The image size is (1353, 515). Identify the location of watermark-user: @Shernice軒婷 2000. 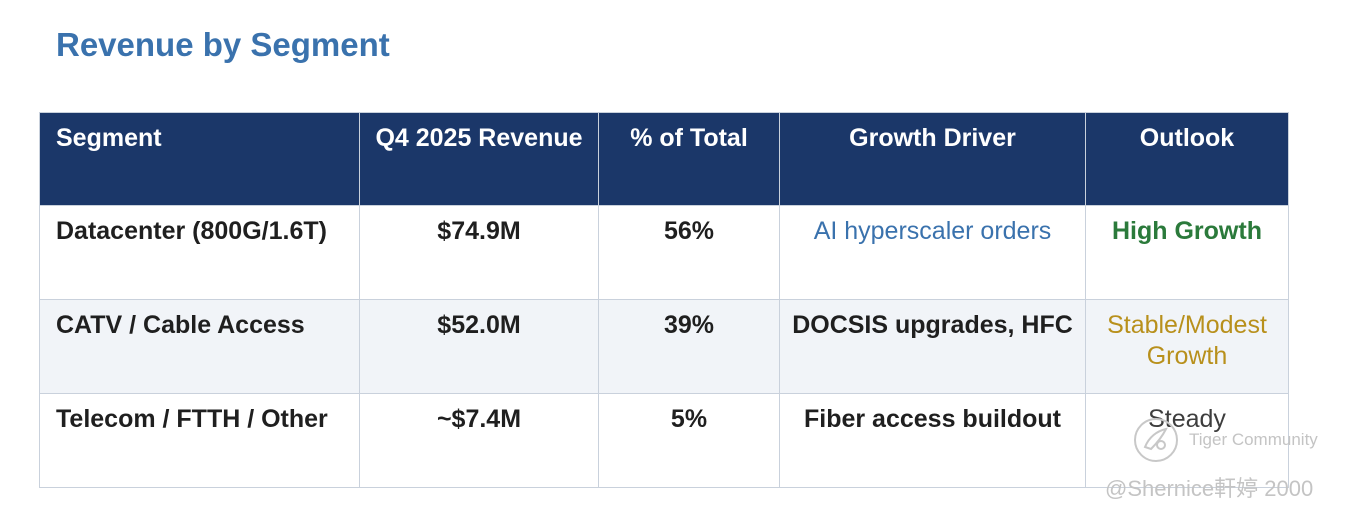
(1209, 488).